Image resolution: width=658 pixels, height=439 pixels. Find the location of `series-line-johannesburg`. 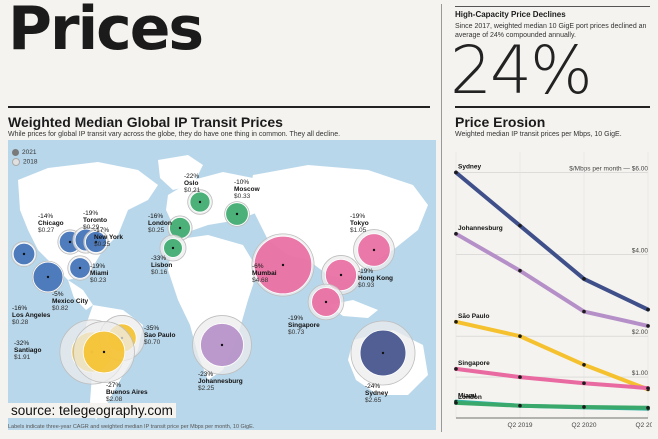

series-line-johannesburg is located at coordinates (552, 279).